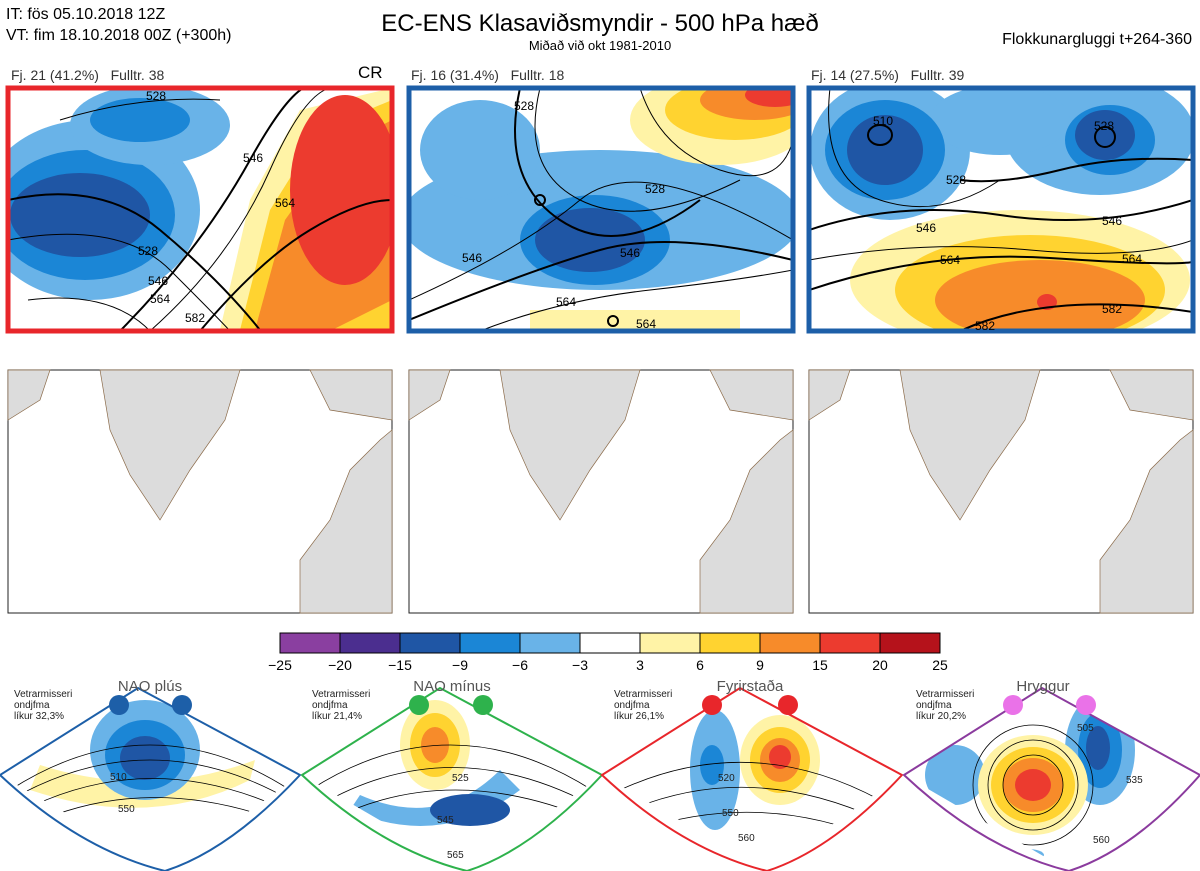 The height and width of the screenshot is (871, 1200). Describe the element at coordinates (600, 45) in the screenshot. I see `page-subtitle: Miðað við okt 1981-2010` at that location.